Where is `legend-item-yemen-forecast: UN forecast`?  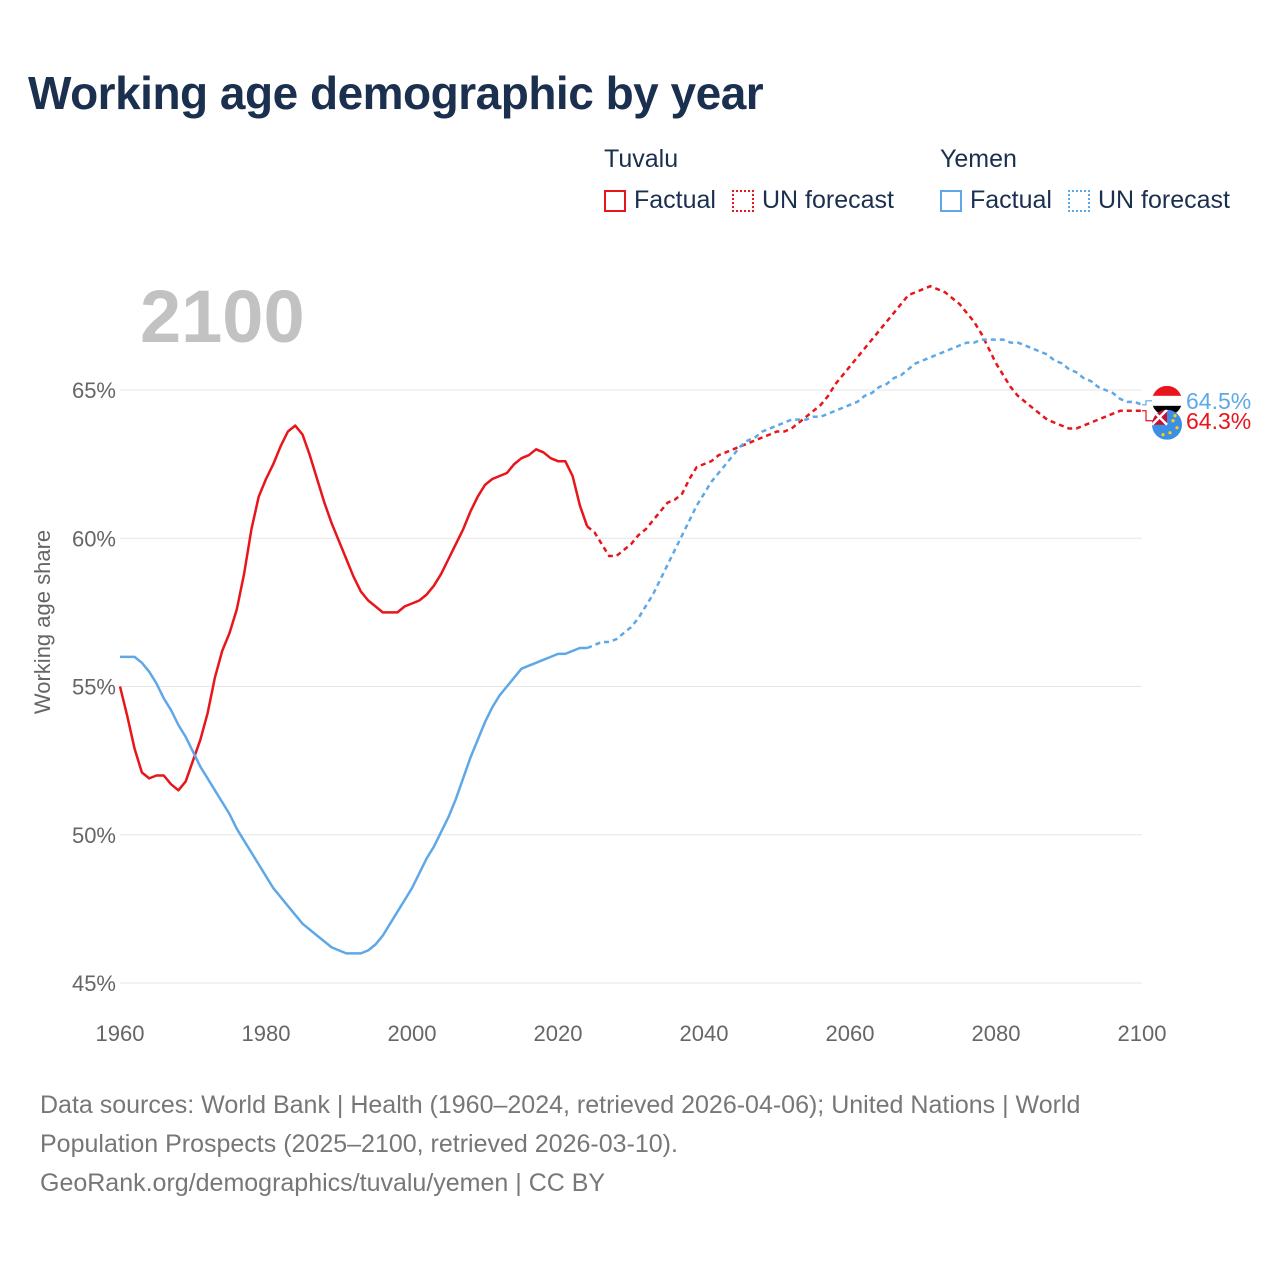
legend-item-yemen-forecast: UN forecast is located at coordinates (1148, 200).